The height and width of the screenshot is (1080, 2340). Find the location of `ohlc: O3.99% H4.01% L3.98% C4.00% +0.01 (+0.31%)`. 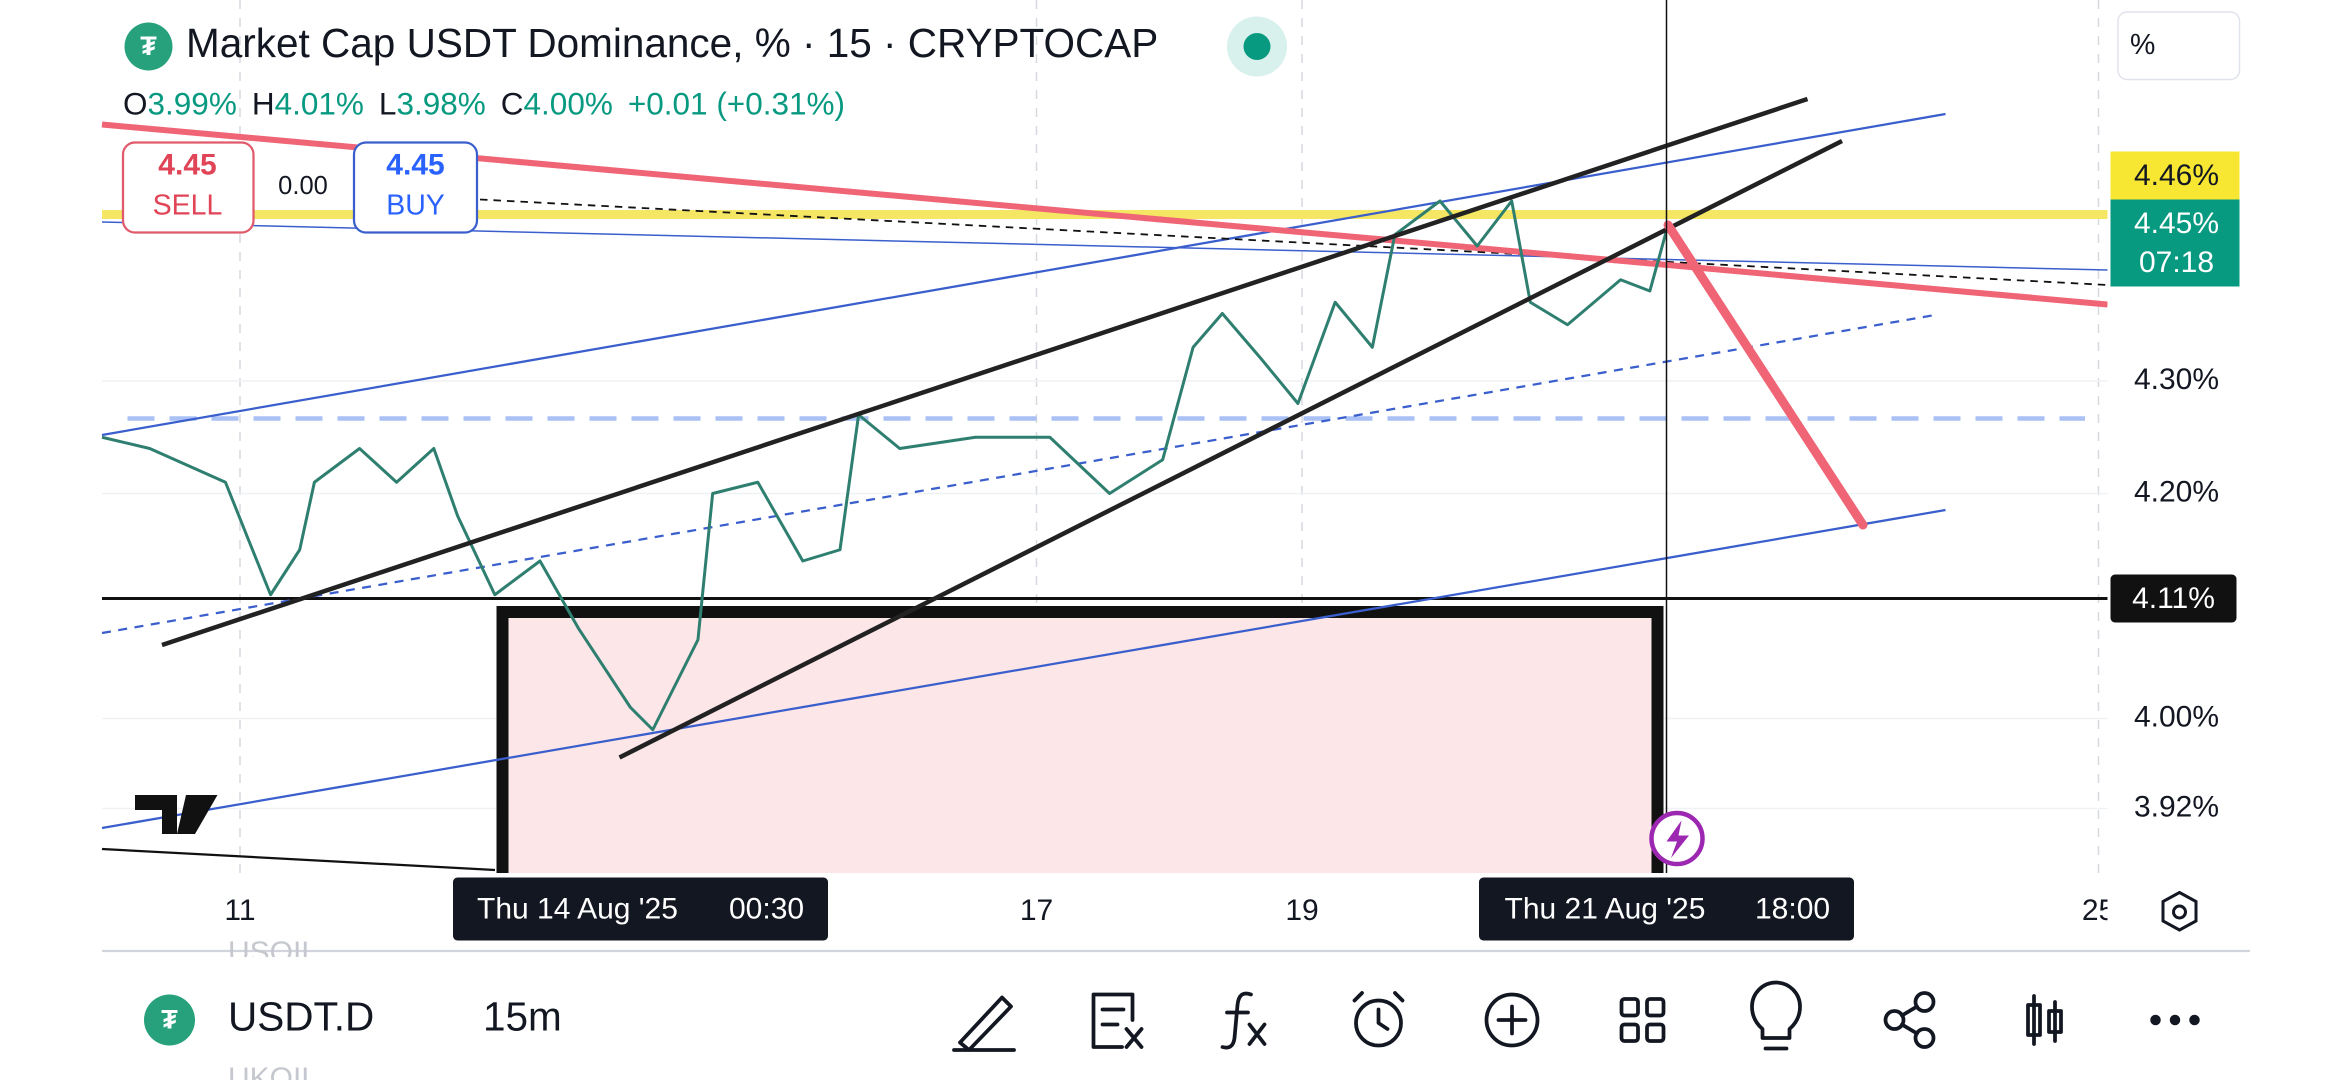

ohlc: O3.99% H4.01% L3.98% C4.00% +0.01 (+0.31%) is located at coordinates (484, 104).